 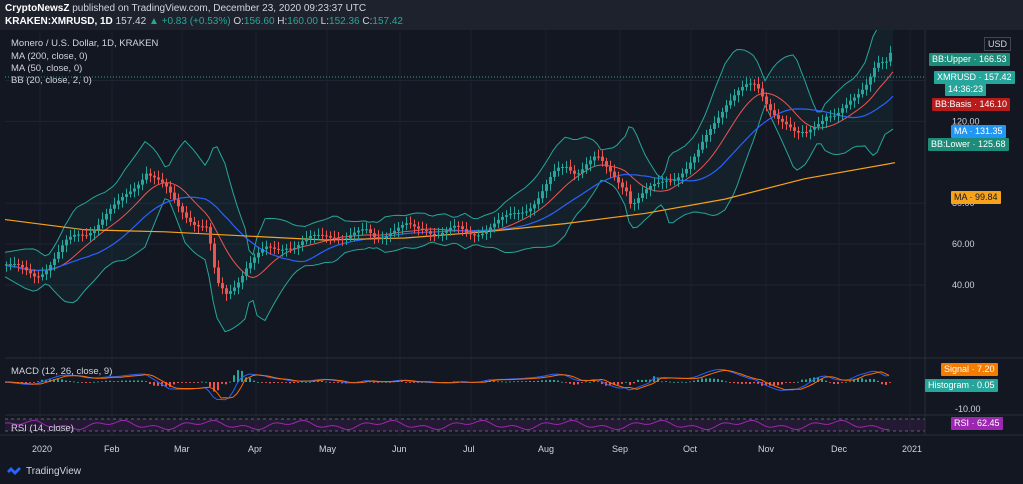 I want to click on last-price: 157.42, so click(x=131, y=21).